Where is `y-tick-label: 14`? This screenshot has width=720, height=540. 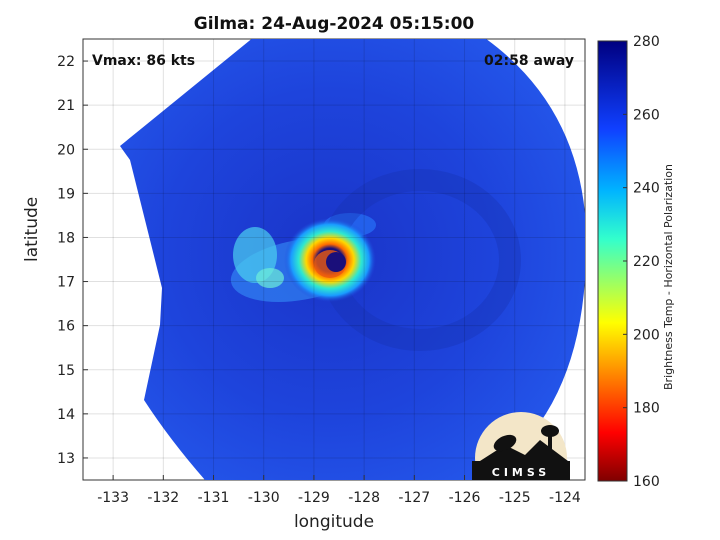 y-tick-label: 14 is located at coordinates (66, 415).